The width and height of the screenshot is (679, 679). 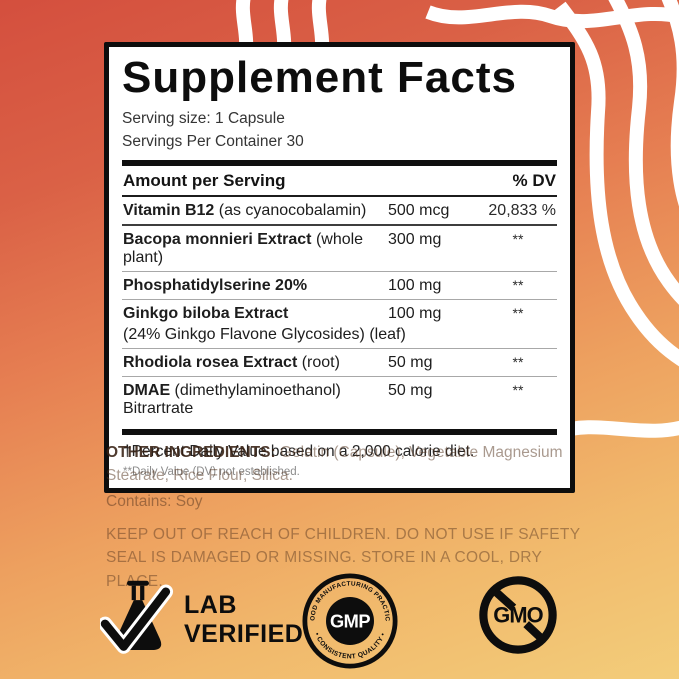 I want to click on footnote-not-established: **Daily Value (DV) not established., so click(x=211, y=472).